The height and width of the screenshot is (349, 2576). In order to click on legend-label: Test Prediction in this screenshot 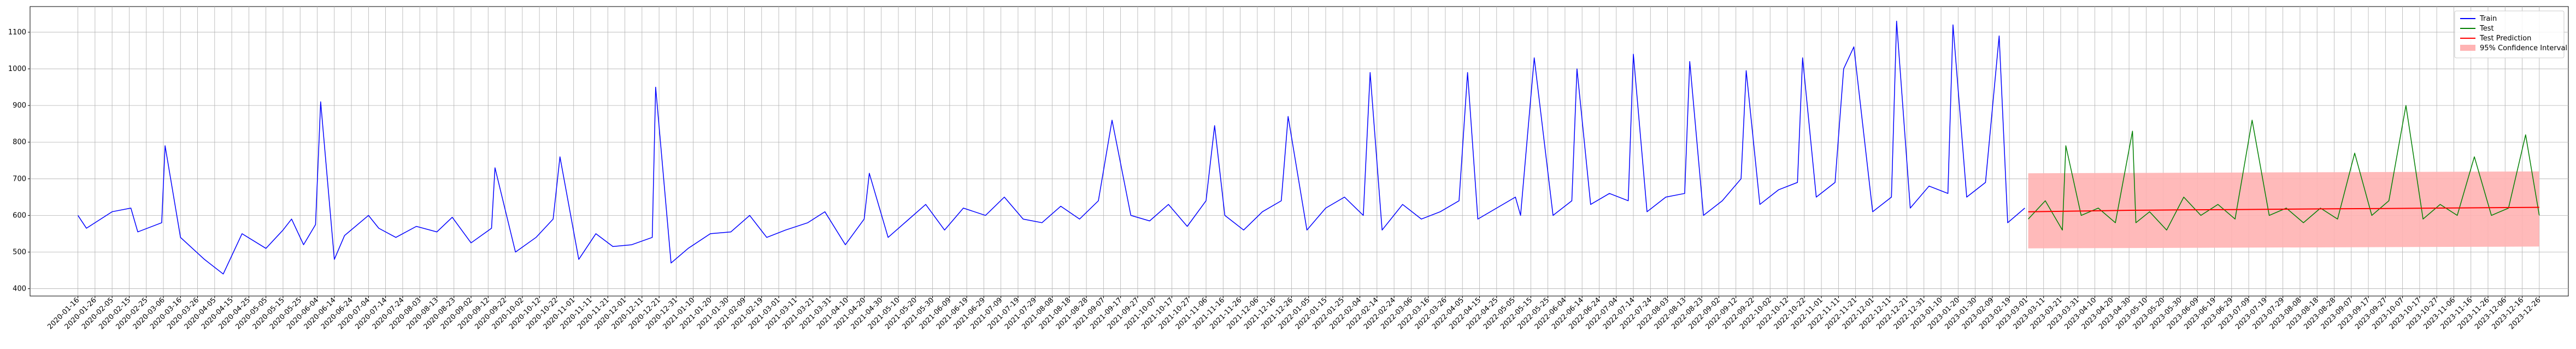, I will do `click(2505, 38)`.